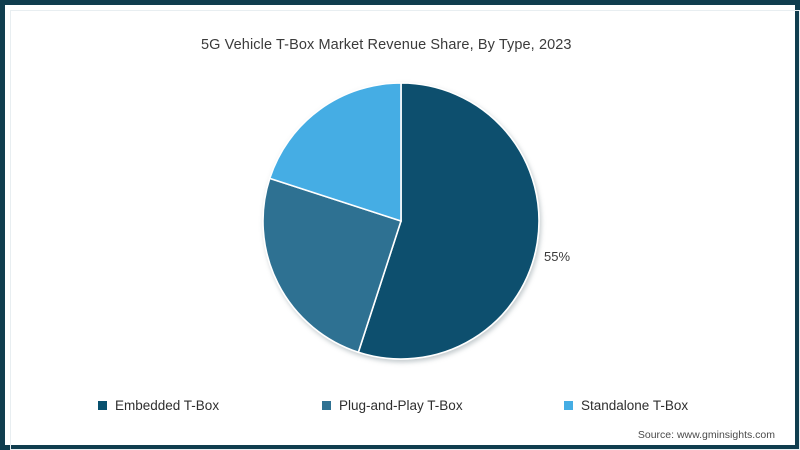 The width and height of the screenshot is (800, 450). I want to click on legend-item-embedded-t-box: Embedded T-Box, so click(158, 405).